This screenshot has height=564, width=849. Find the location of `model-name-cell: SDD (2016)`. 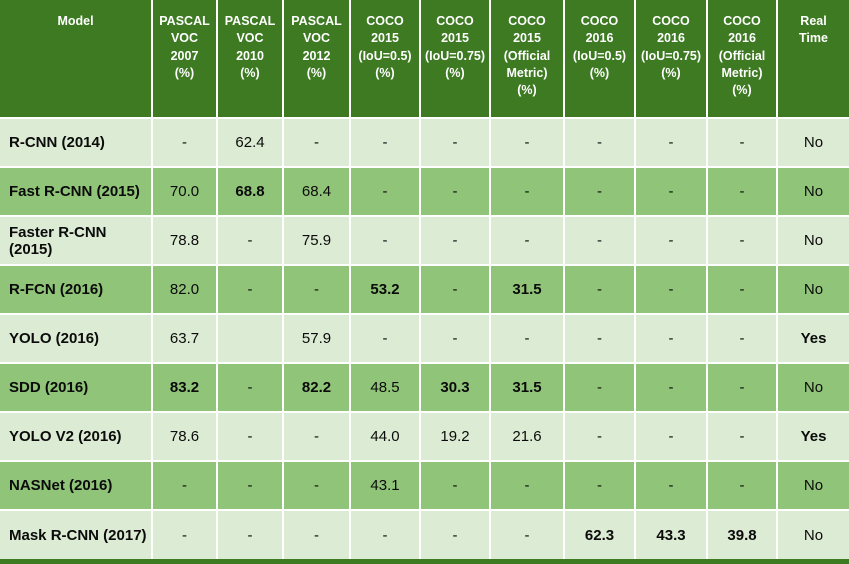

model-name-cell: SDD (2016) is located at coordinates (76, 387).